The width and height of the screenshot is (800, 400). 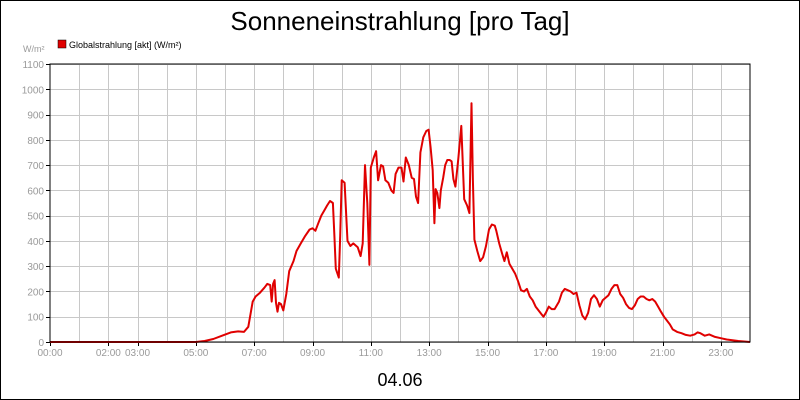 I want to click on x-tick-label: 23:00, so click(x=720, y=353).